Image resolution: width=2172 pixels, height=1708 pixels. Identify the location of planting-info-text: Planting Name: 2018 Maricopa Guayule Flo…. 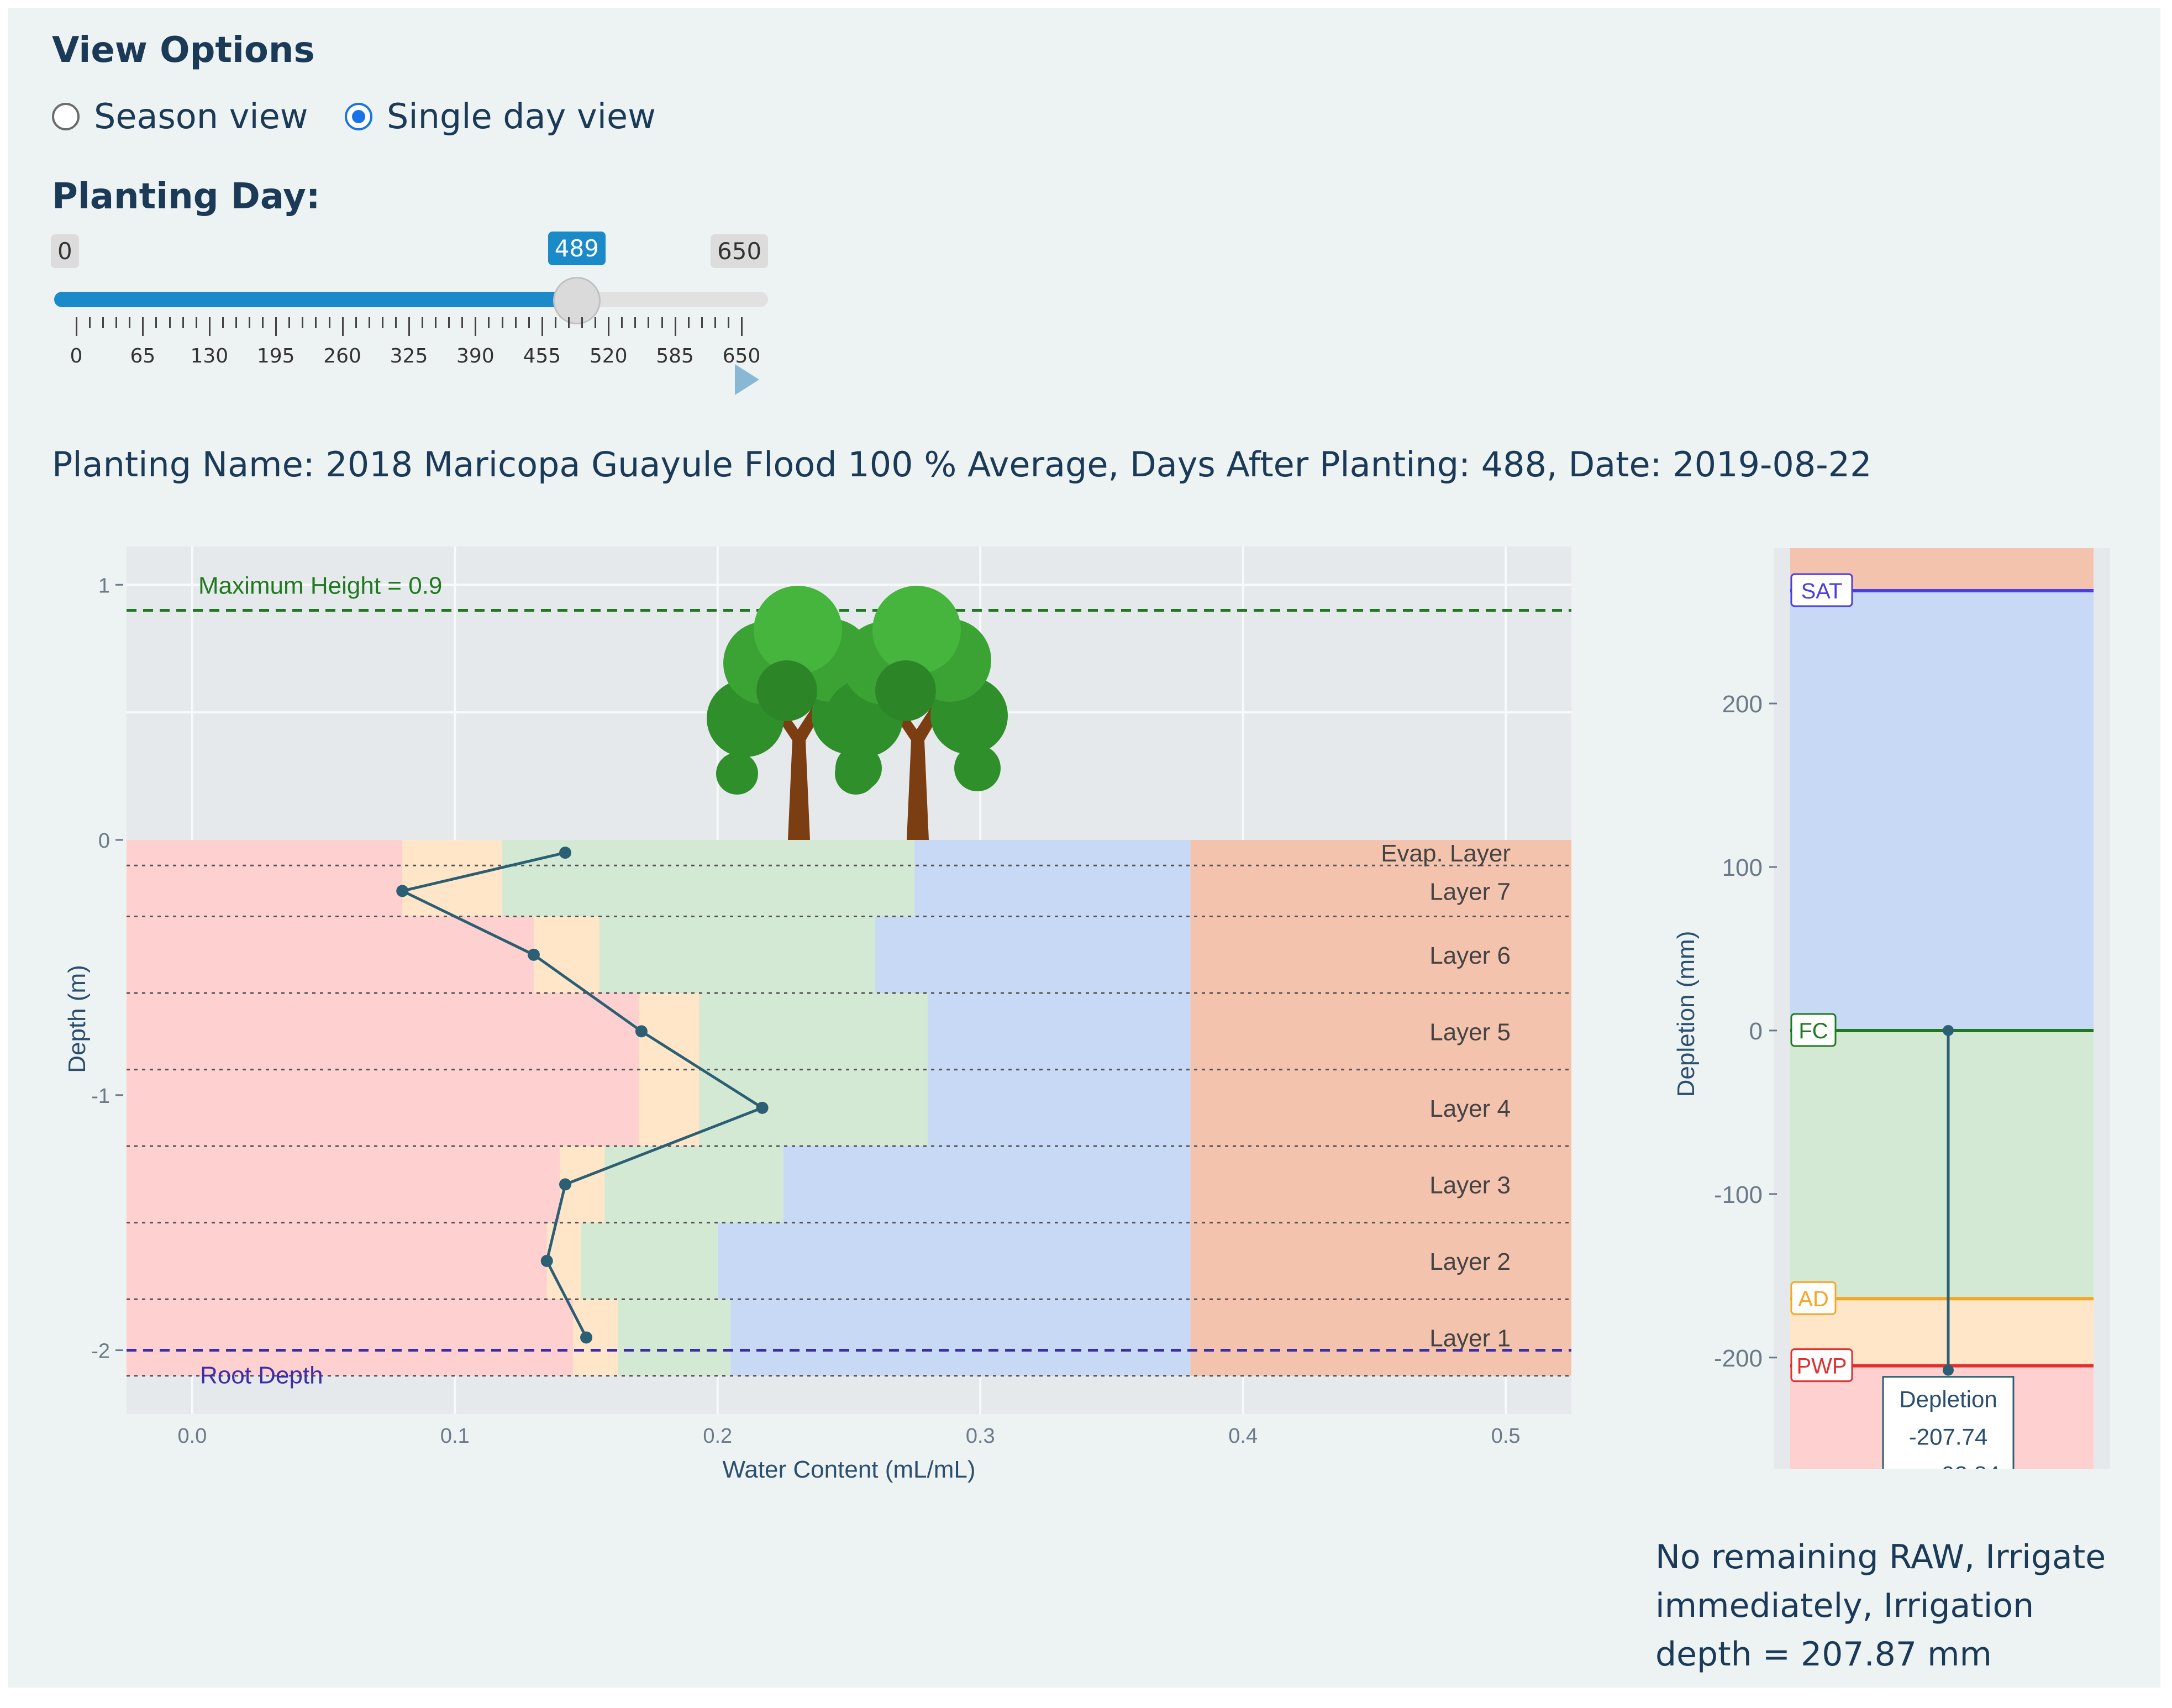
(962, 464).